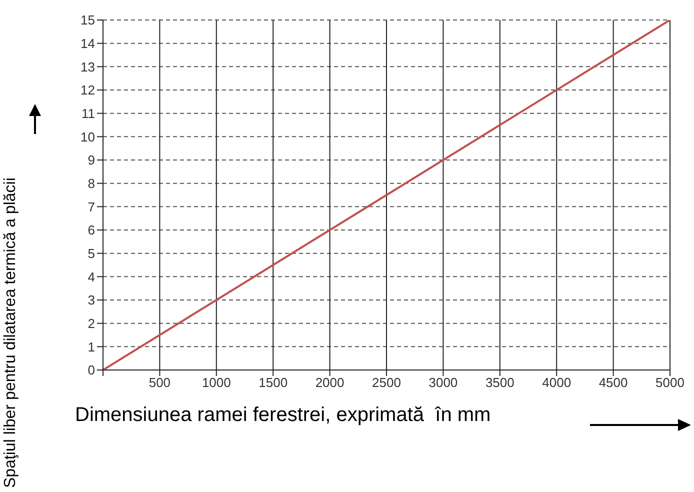 This screenshot has height=492, width=694. I want to click on y-tick-label: 0, so click(91, 370).